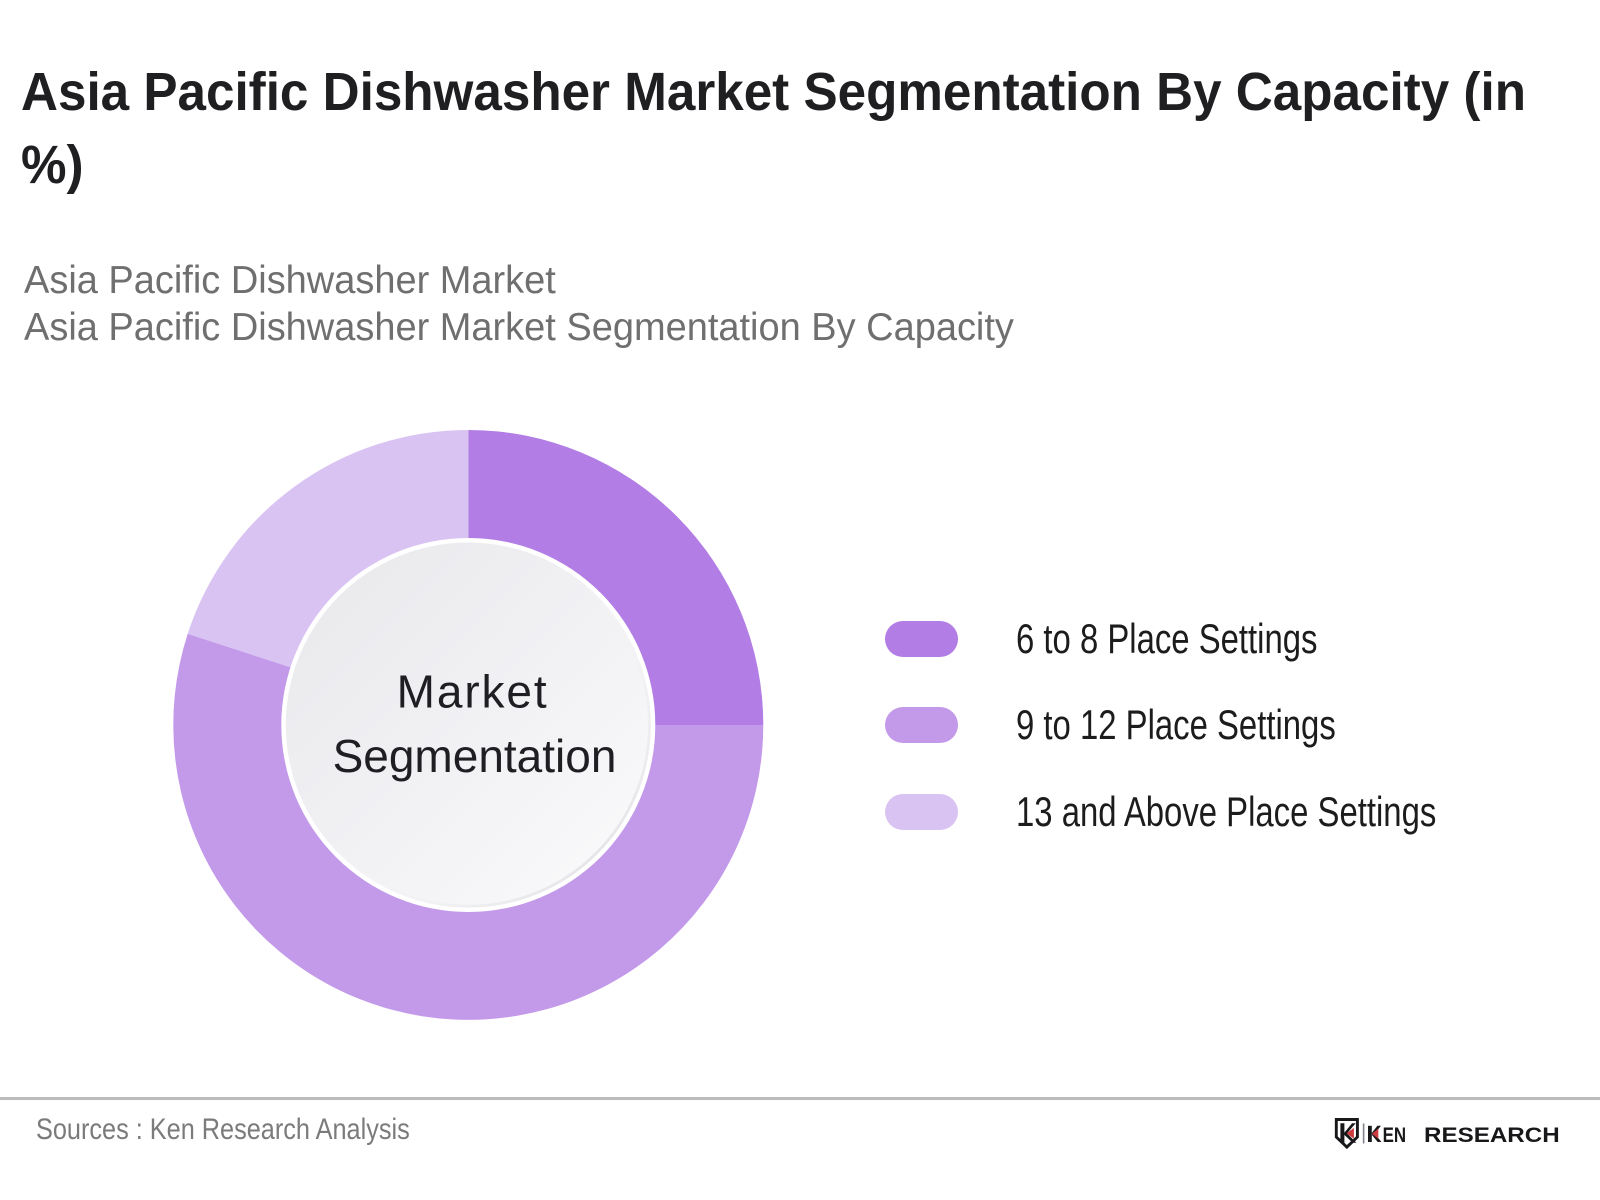 This screenshot has height=1200, width=1600. Describe the element at coordinates (473, 692) in the screenshot. I see `svg-text: Market` at that location.